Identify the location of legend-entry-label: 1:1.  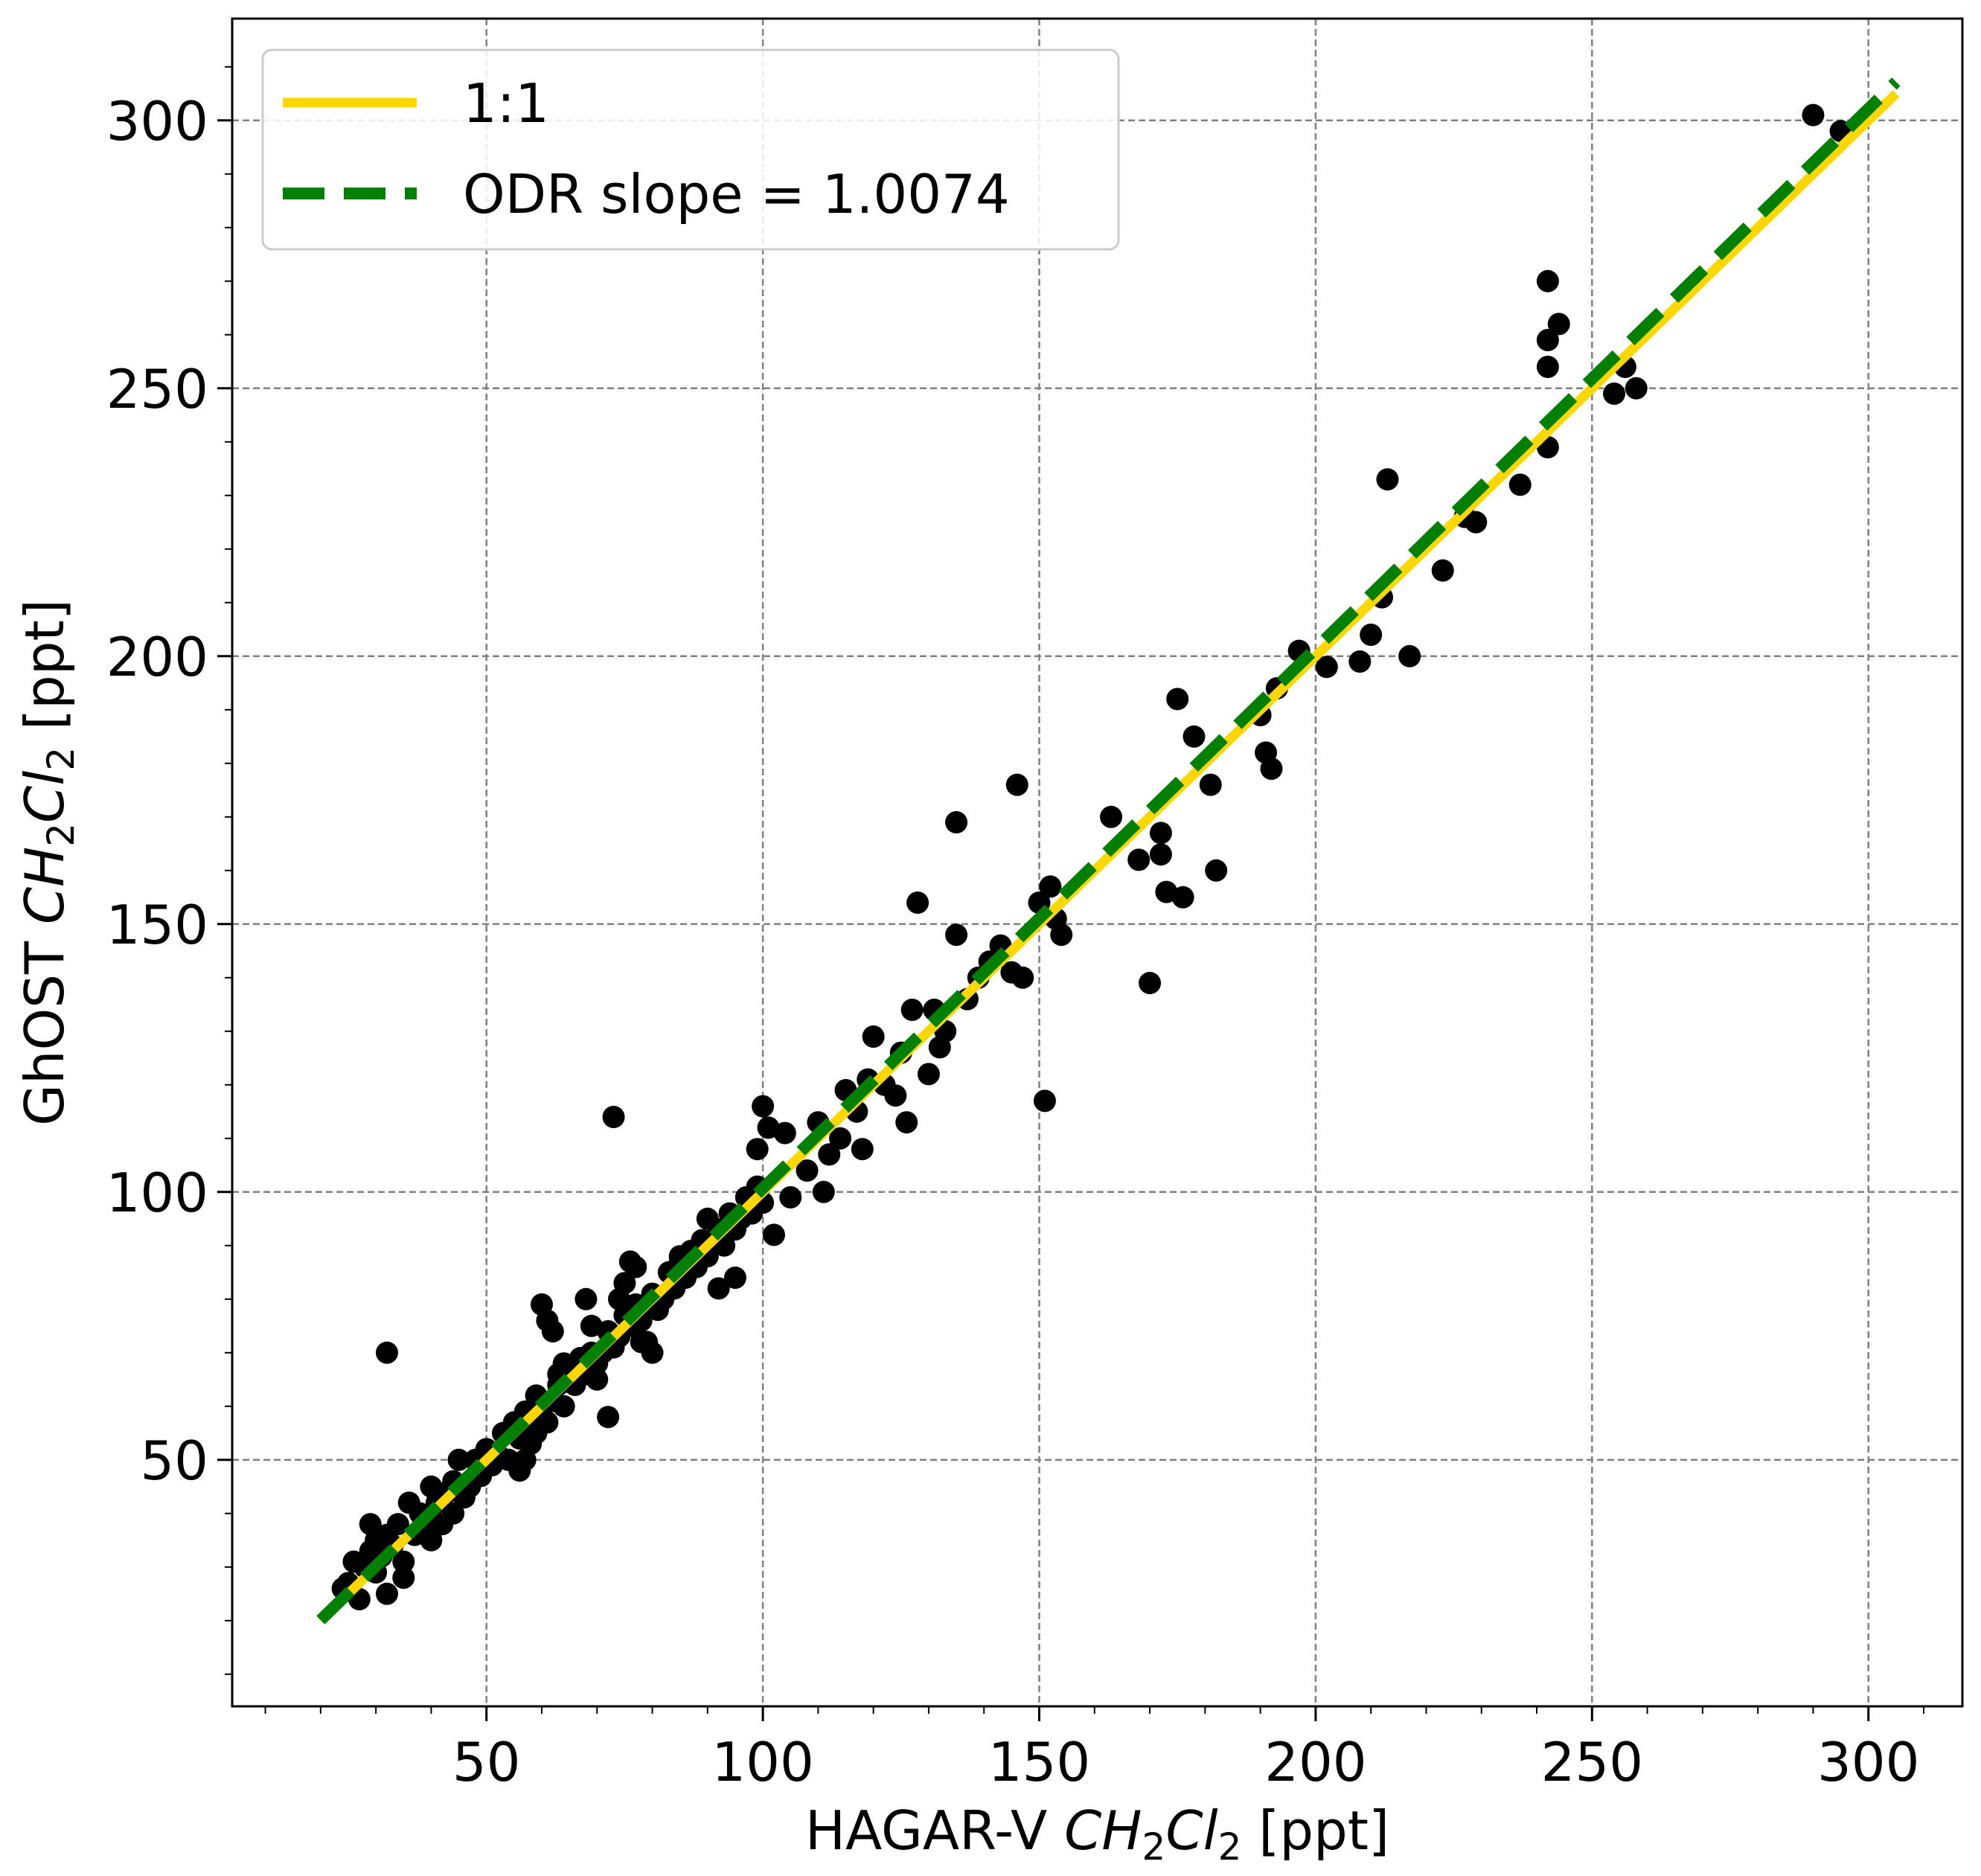
(506, 103).